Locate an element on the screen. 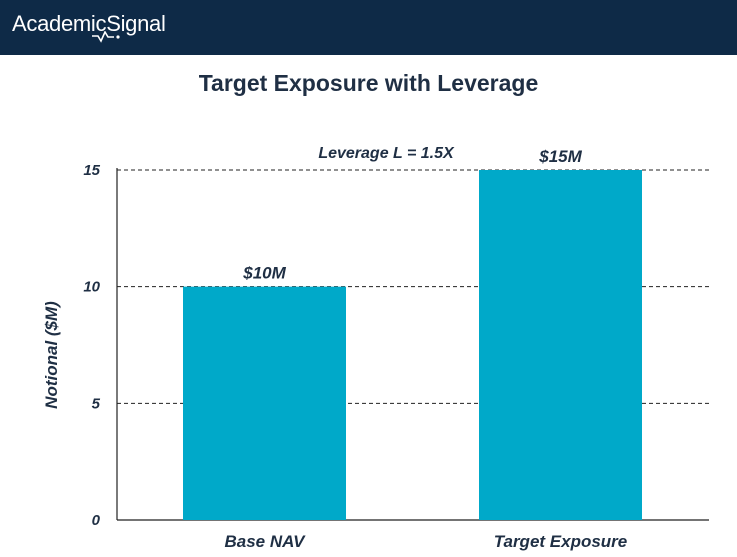 The width and height of the screenshot is (737, 557). header-bar: AcademicSignal is located at coordinates (368, 27).